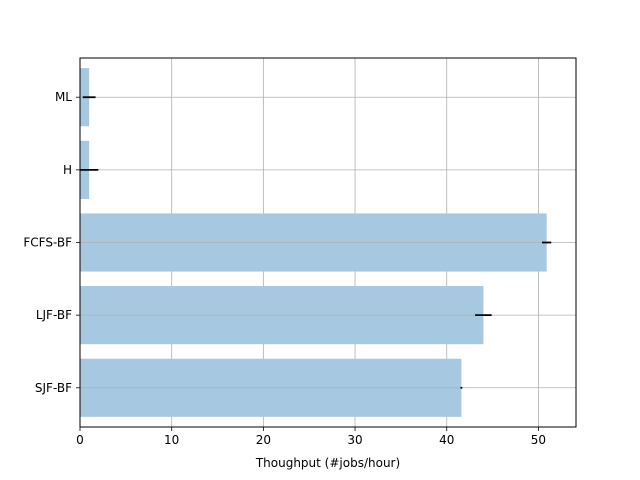 This screenshot has width=640, height=480. What do you see at coordinates (538, 440) in the screenshot?
I see `x-tick-label: 50` at bounding box center [538, 440].